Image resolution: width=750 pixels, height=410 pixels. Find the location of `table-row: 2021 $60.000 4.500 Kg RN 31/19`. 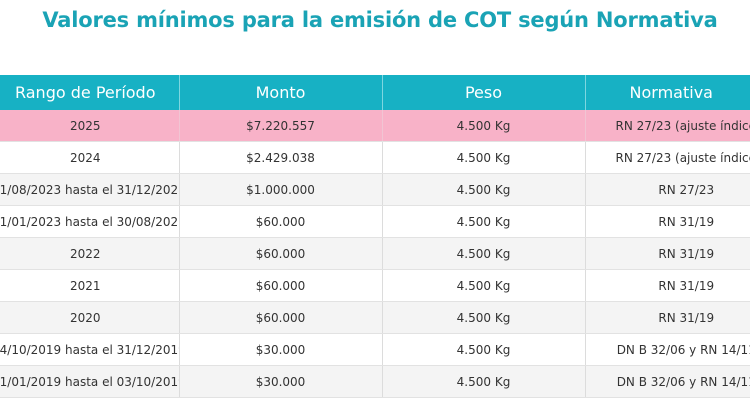

table-row: 2021 $60.000 4.500 Kg RN 31/19 is located at coordinates (375, 285).